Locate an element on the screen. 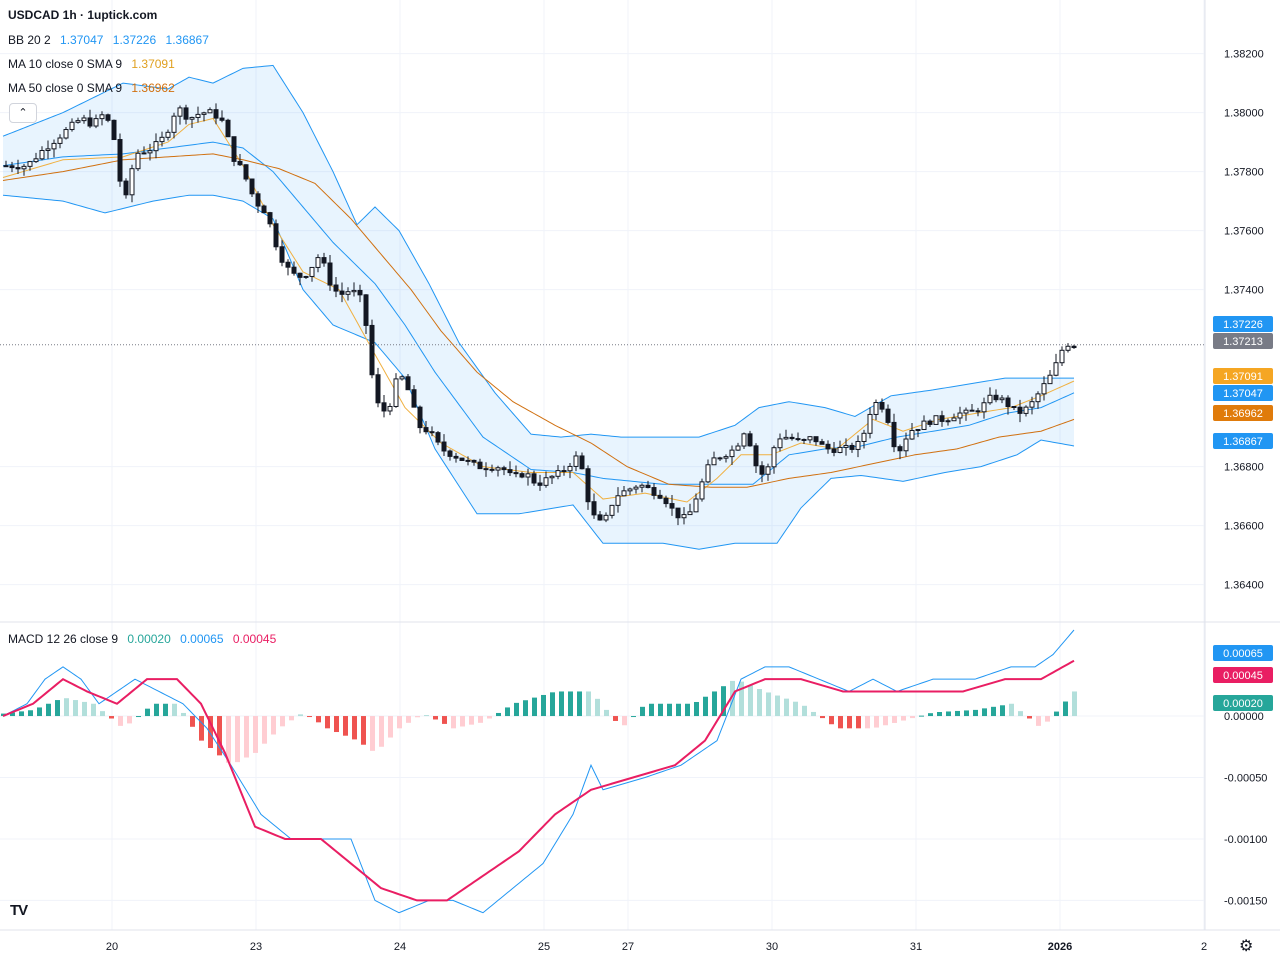 The height and width of the screenshot is (960, 1280). price-tick-label: 1.37400 is located at coordinates (1244, 291).